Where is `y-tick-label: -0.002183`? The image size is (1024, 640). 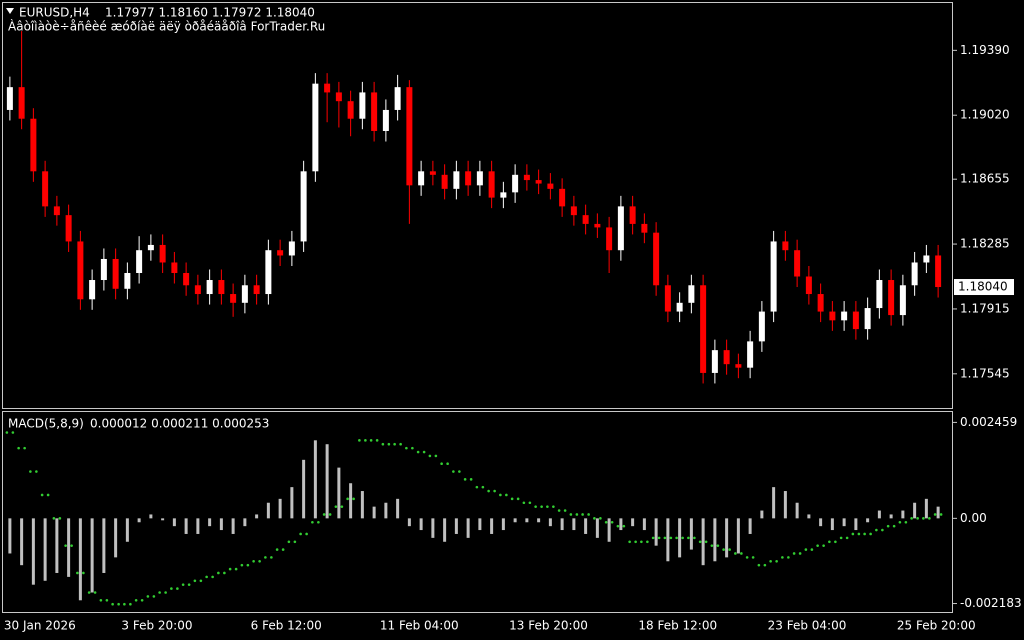
y-tick-label: -0.002183 is located at coordinates (991, 603).